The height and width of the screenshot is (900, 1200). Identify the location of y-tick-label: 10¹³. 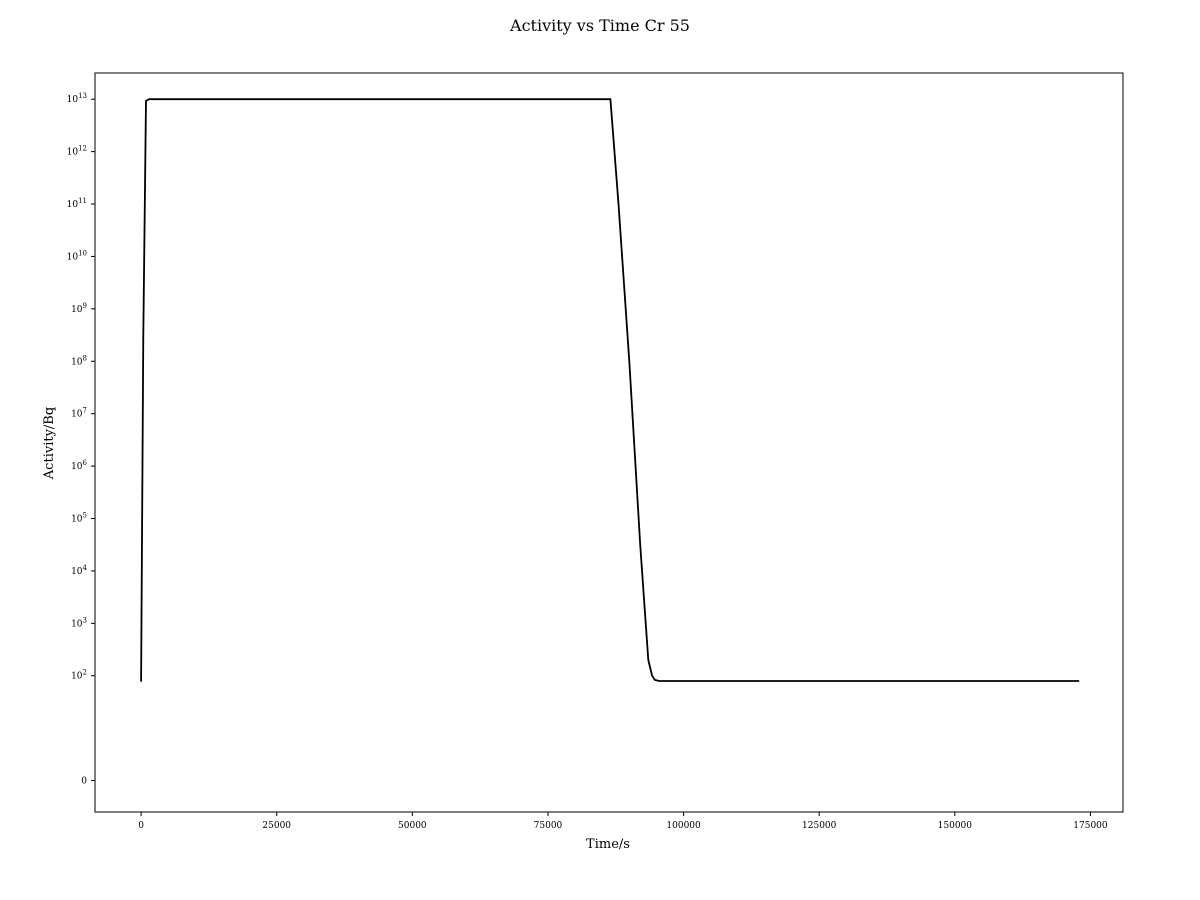
(77, 98).